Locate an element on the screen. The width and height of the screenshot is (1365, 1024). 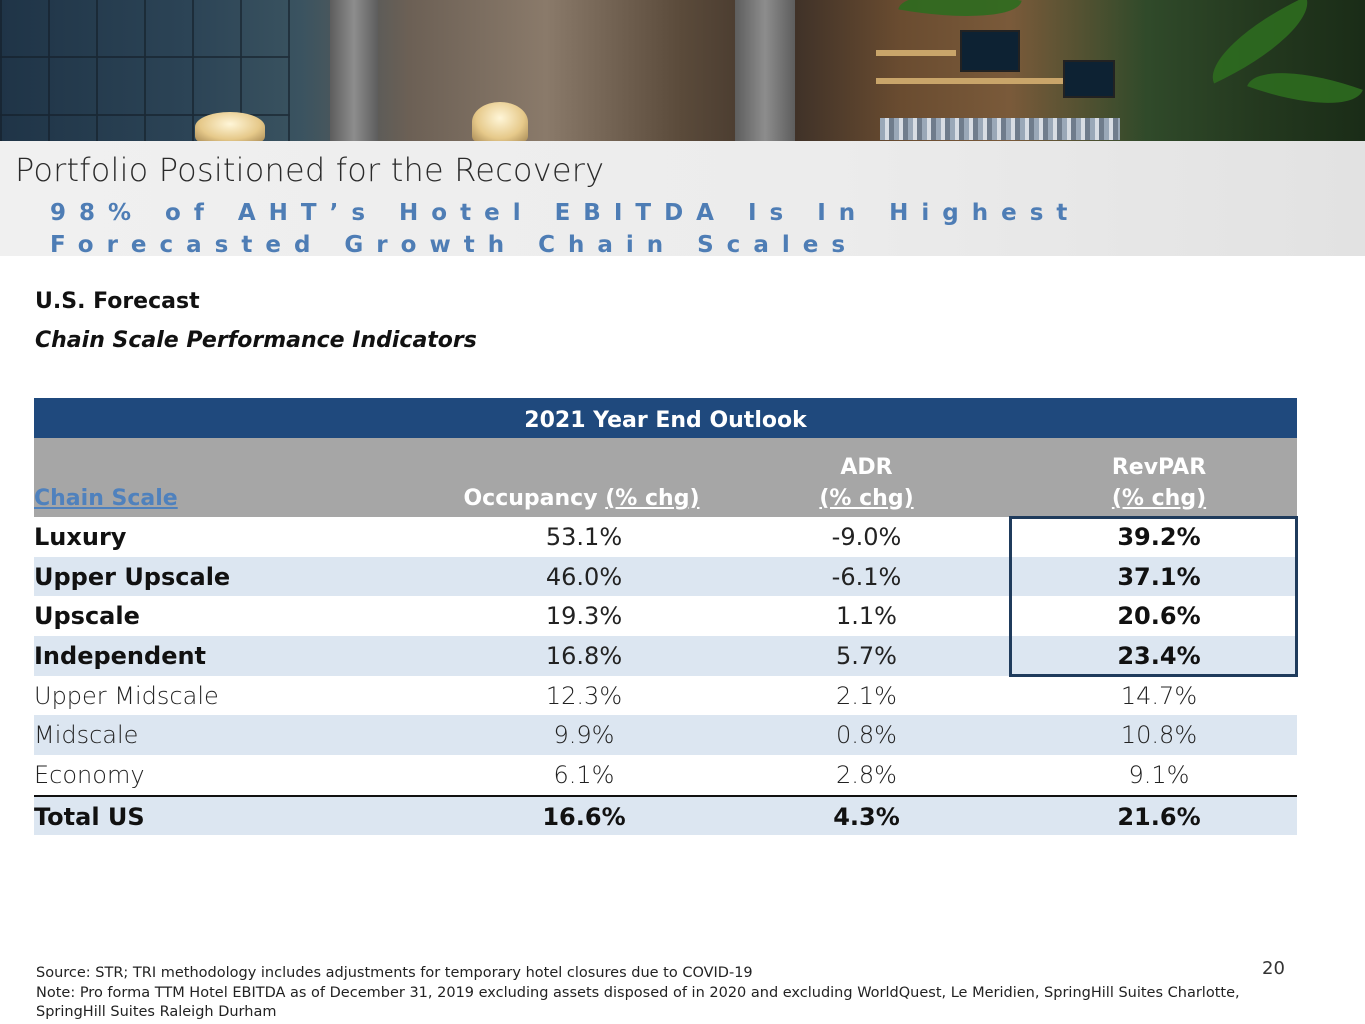
table-row: Independent 16.8% 5.7% 23.4% is located at coordinates (665, 656).